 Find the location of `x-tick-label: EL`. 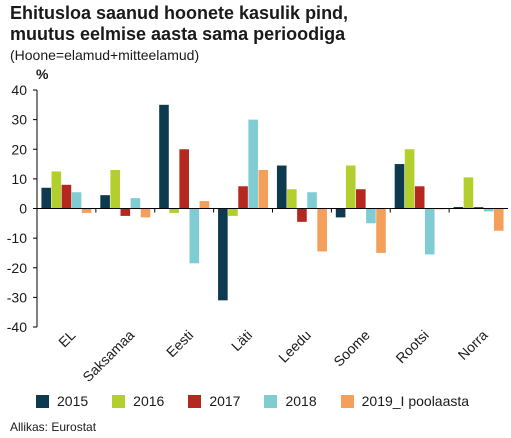

x-tick-label: EL is located at coordinates (67, 339).